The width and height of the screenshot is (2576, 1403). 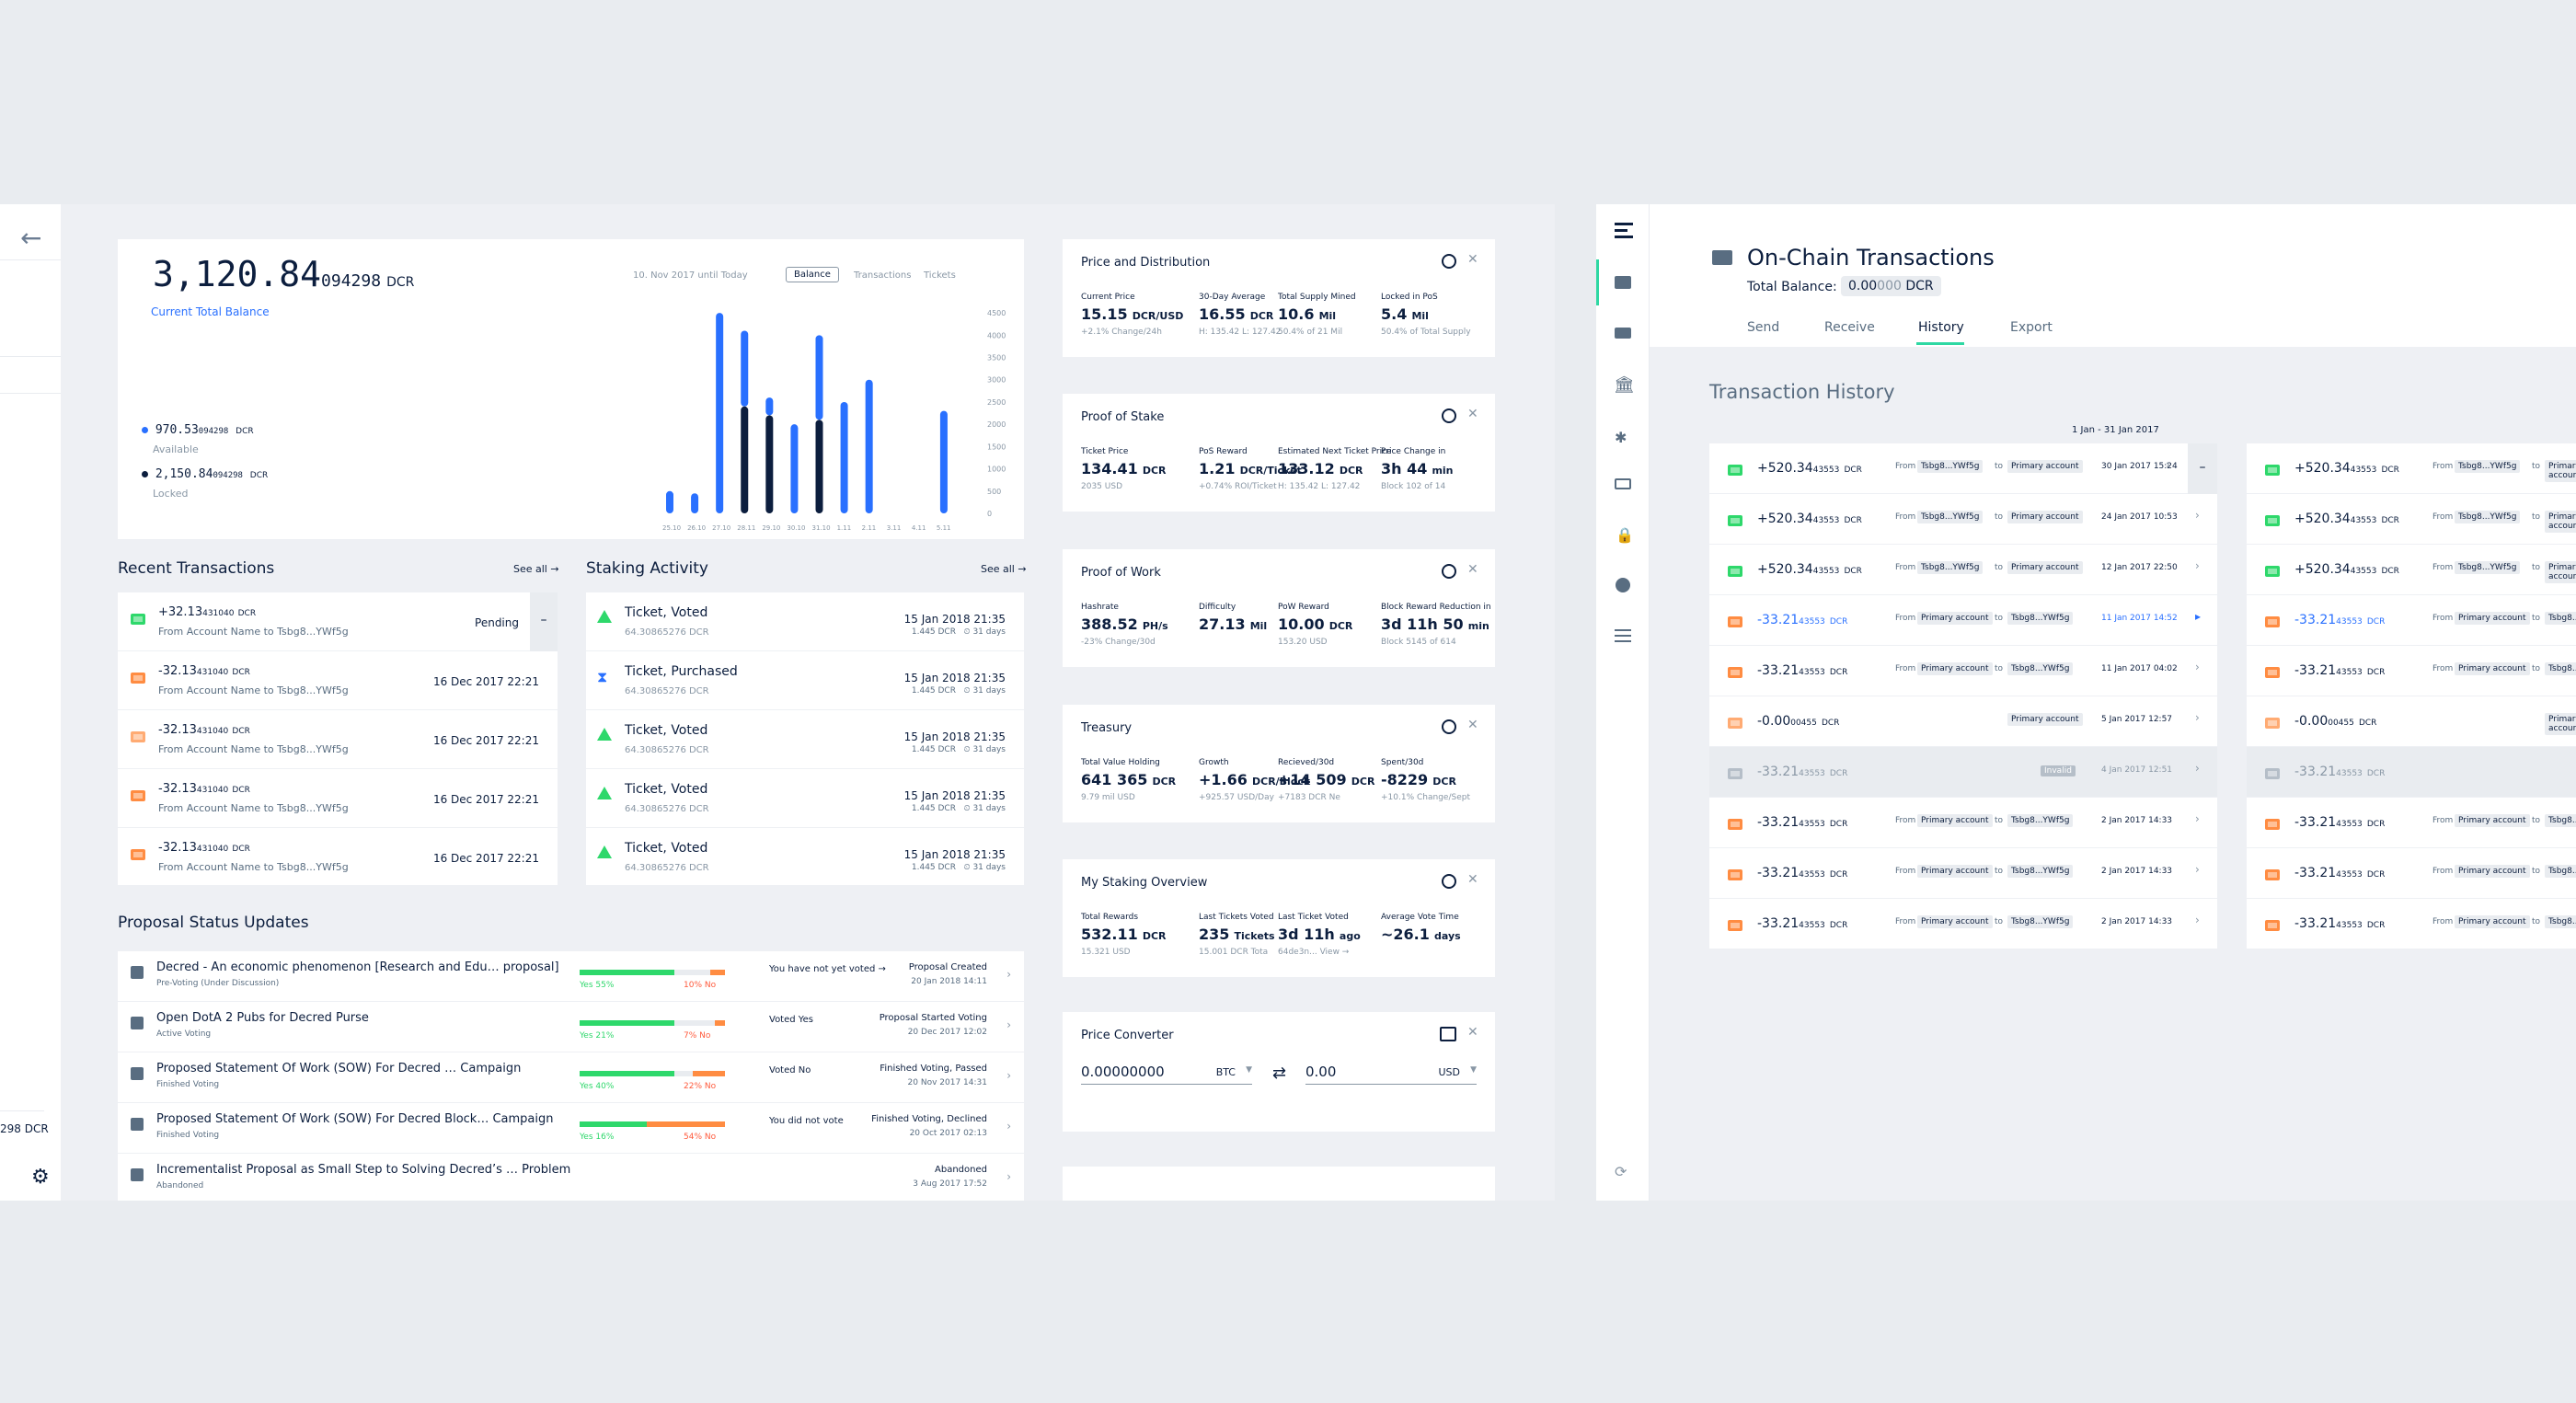 I want to click on proposal-status: Proposal Started Voting, so click(x=933, y=1018).